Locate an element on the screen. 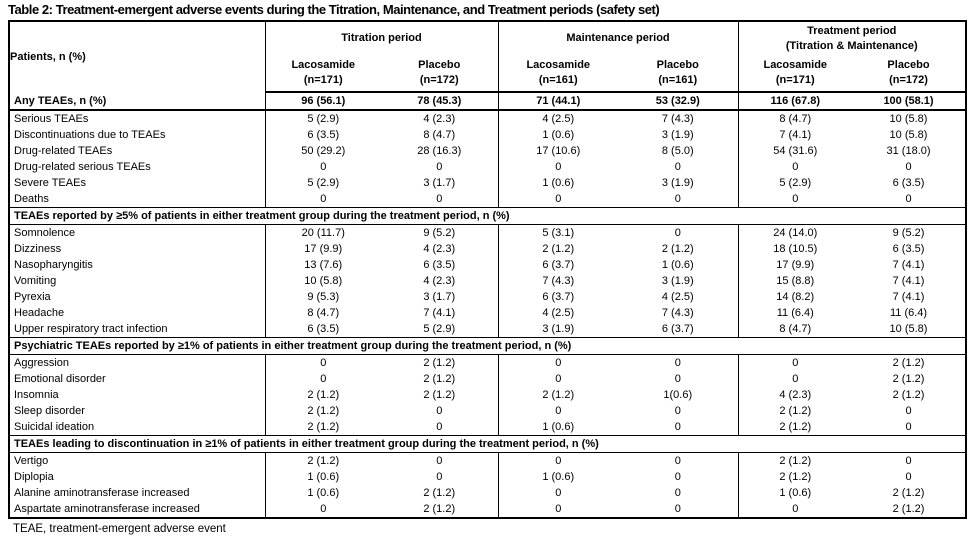  value-cell: 17 (10.6) is located at coordinates (557, 151).